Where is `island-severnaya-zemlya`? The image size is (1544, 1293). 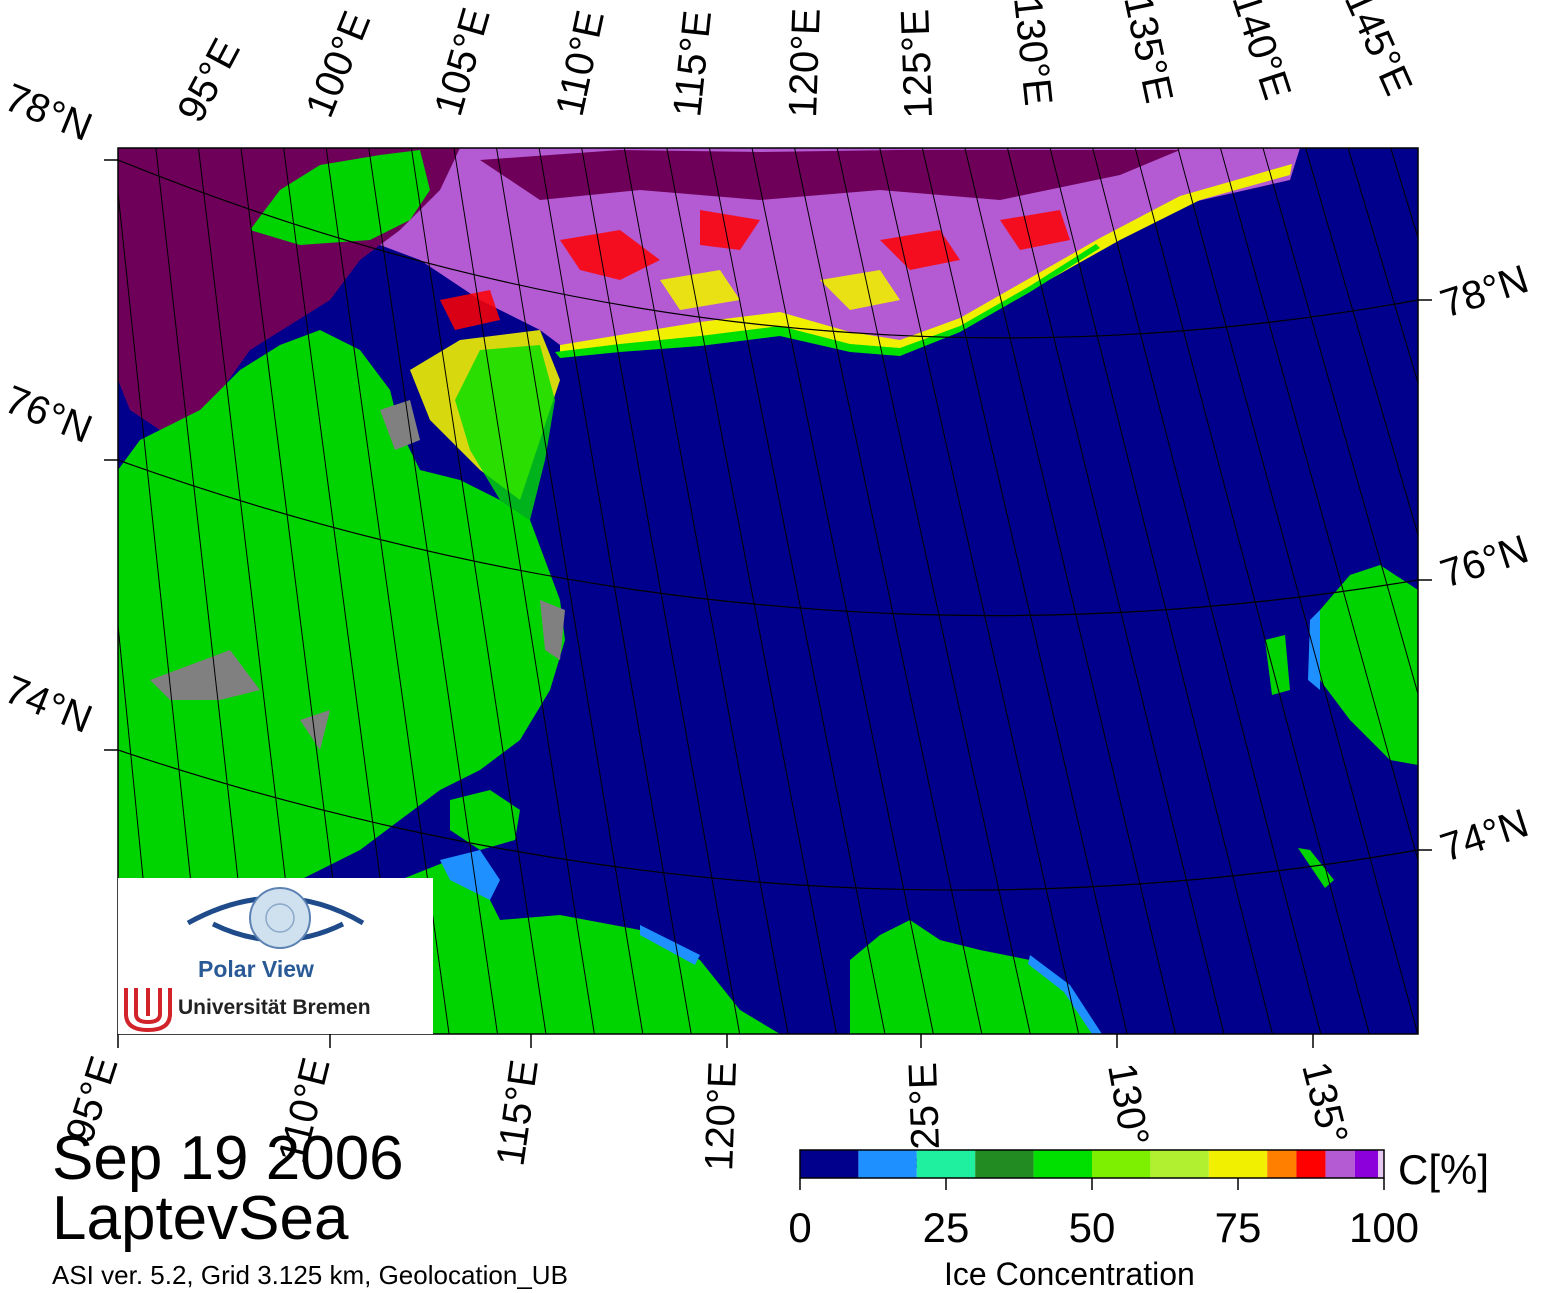
island-severnaya-zemlya is located at coordinates (340, 197).